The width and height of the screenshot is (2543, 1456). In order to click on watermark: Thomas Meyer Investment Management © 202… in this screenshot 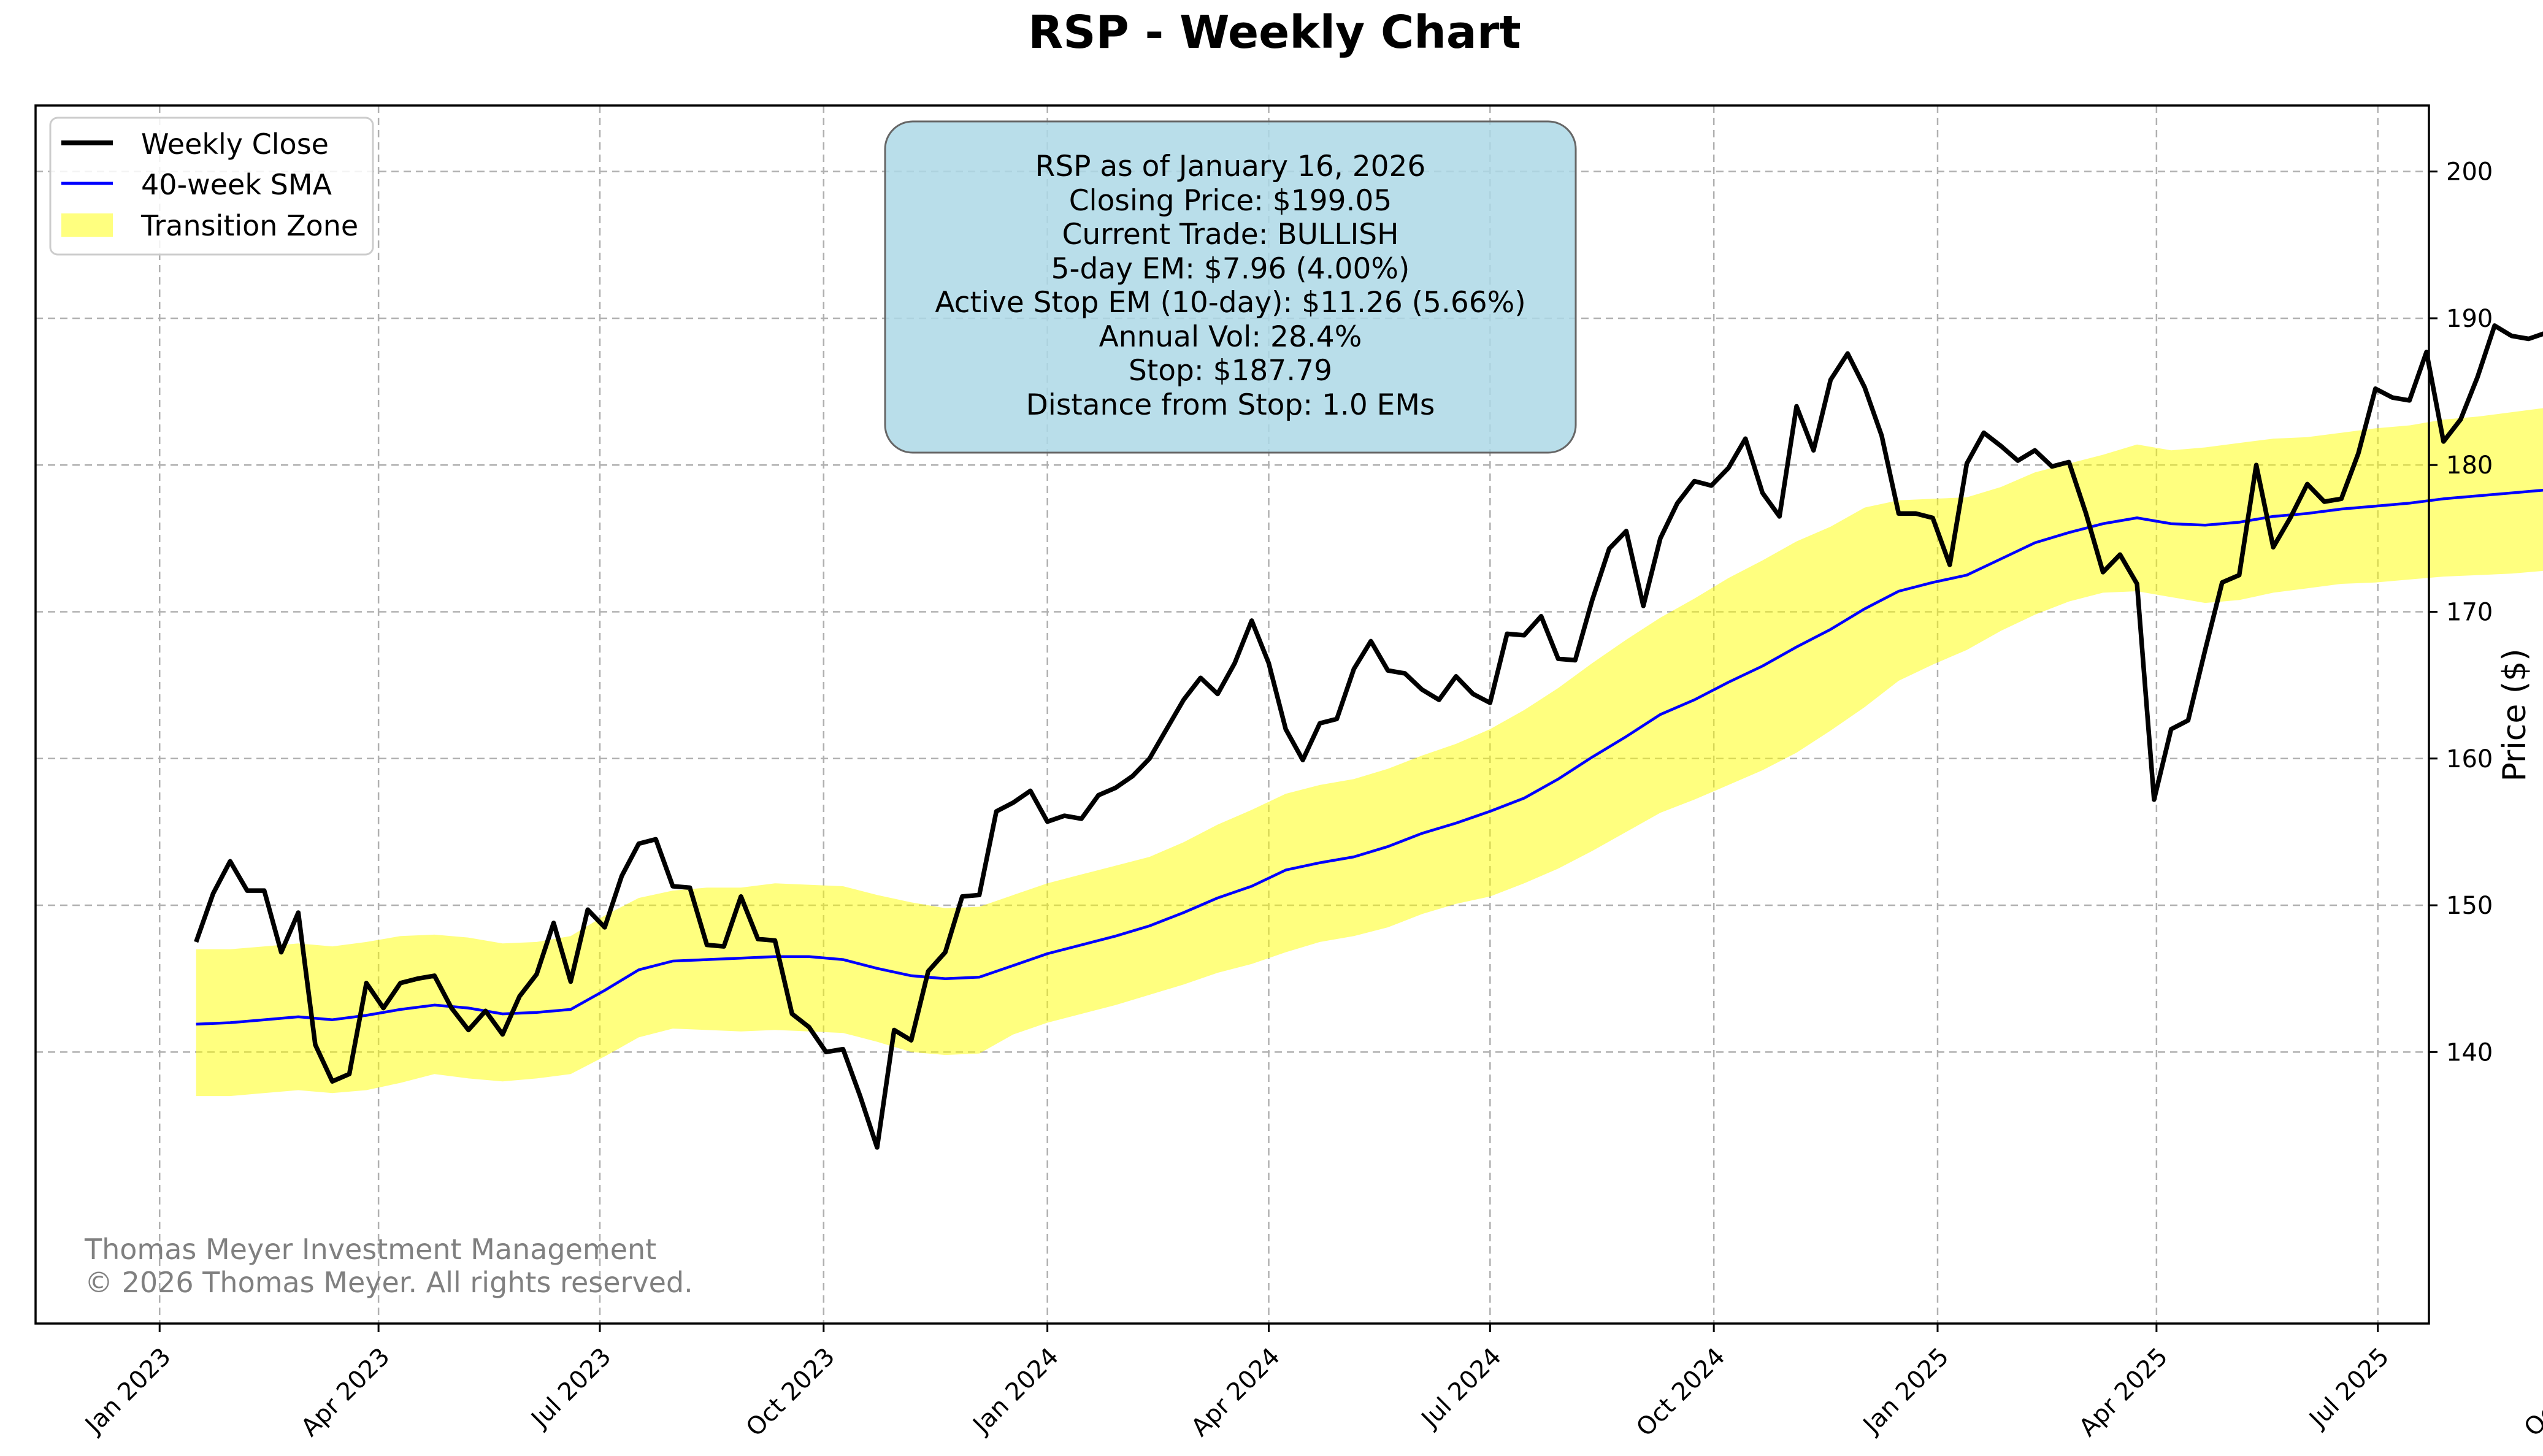, I will do `click(388, 1266)`.